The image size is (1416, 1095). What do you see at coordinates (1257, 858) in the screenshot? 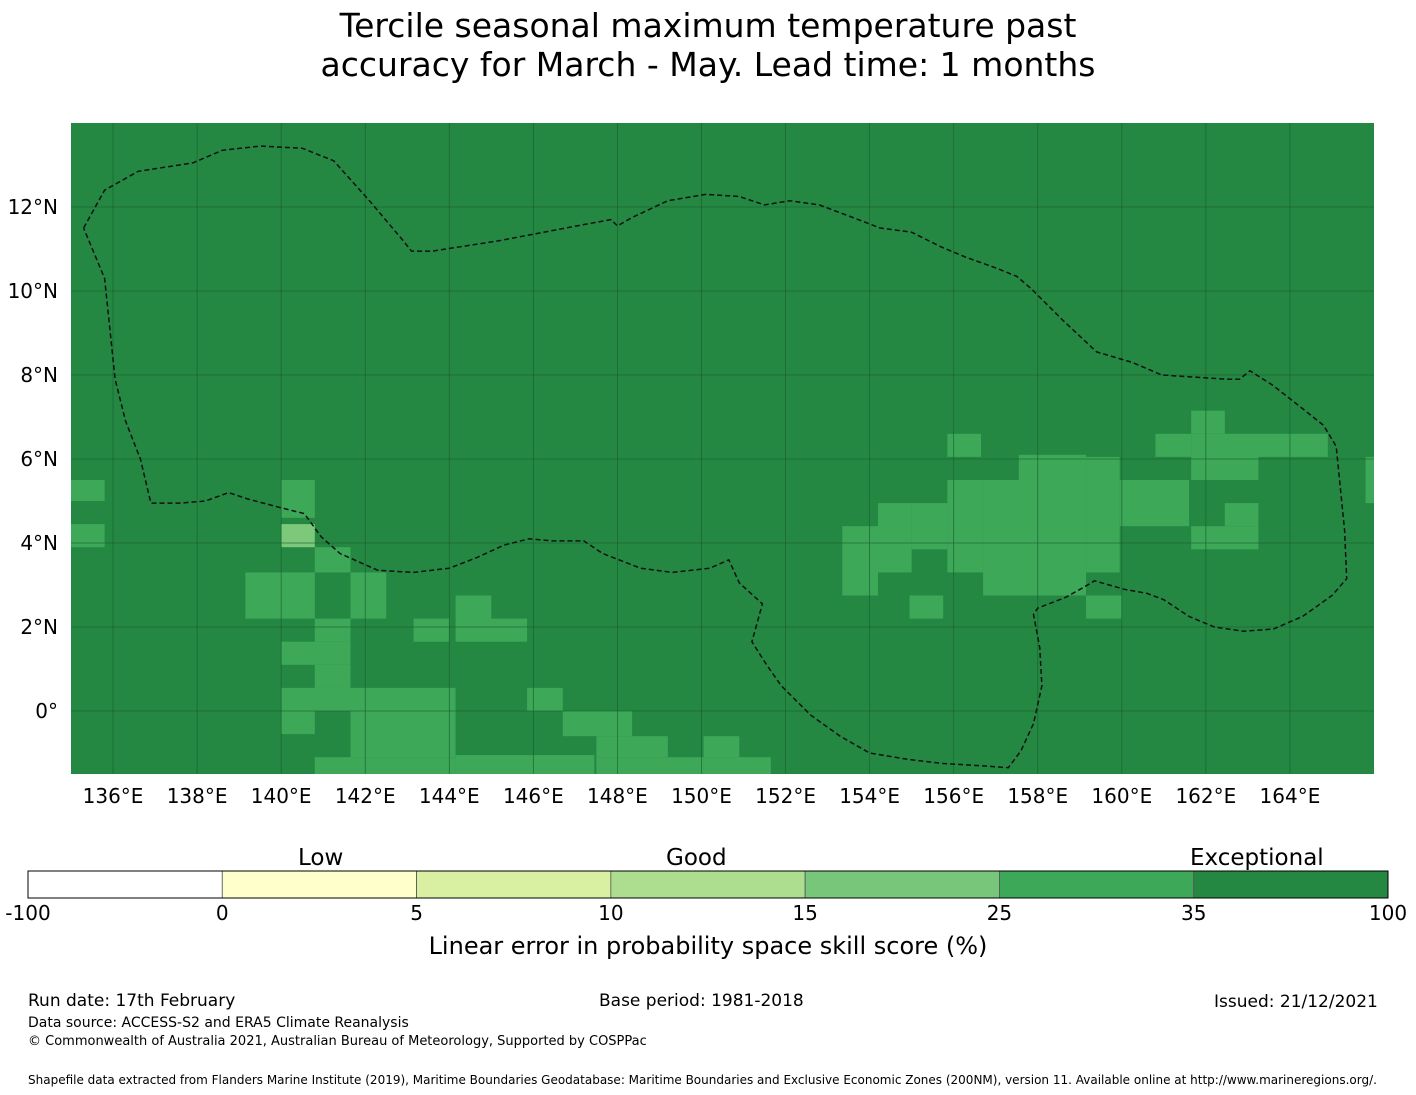
I see `category-label-exceptional: Exceptional` at bounding box center [1257, 858].